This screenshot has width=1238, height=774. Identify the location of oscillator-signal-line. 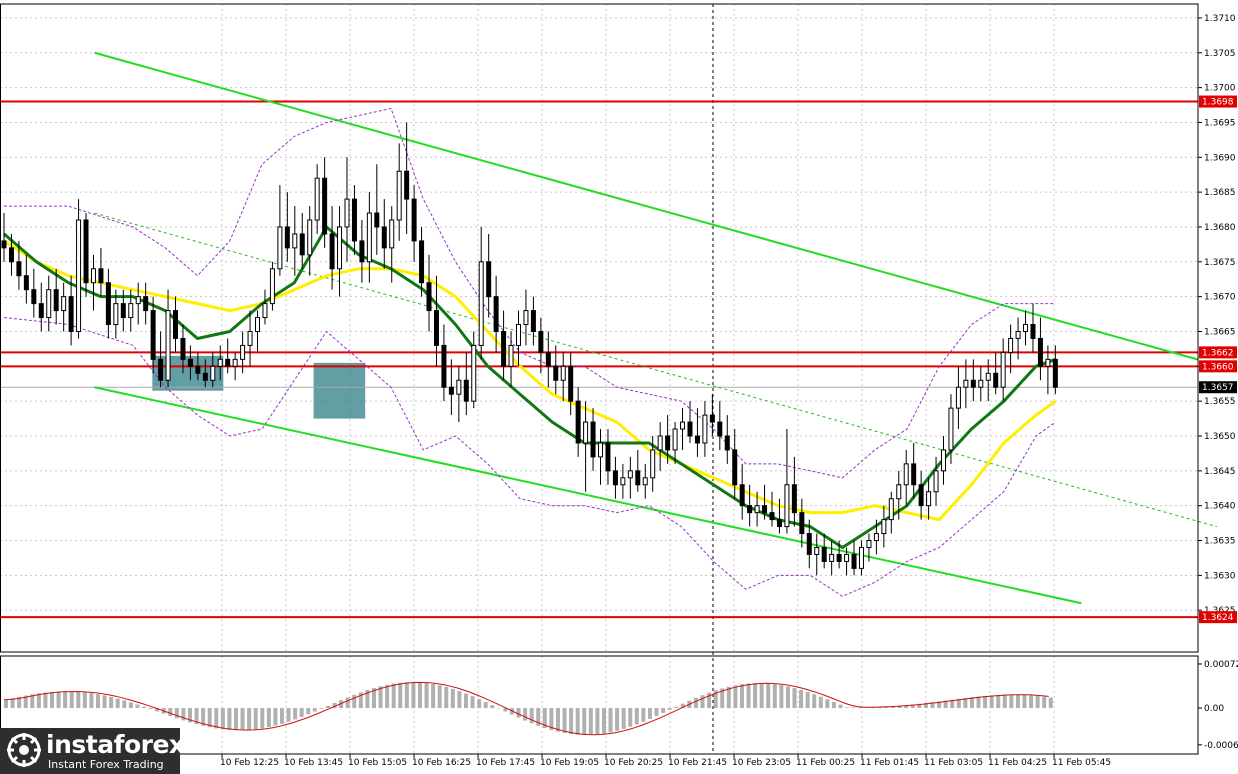
(526, 708).